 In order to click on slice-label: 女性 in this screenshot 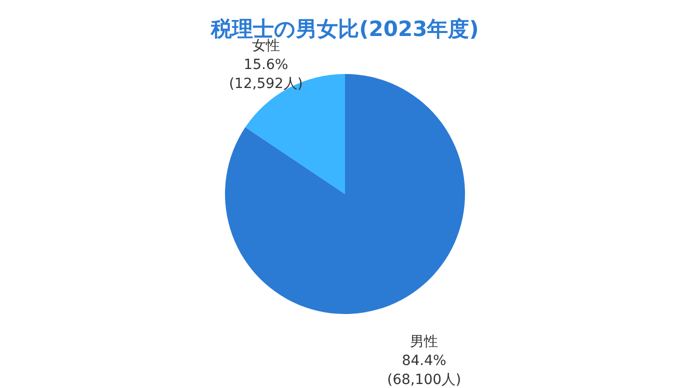, I will do `click(266, 46)`.